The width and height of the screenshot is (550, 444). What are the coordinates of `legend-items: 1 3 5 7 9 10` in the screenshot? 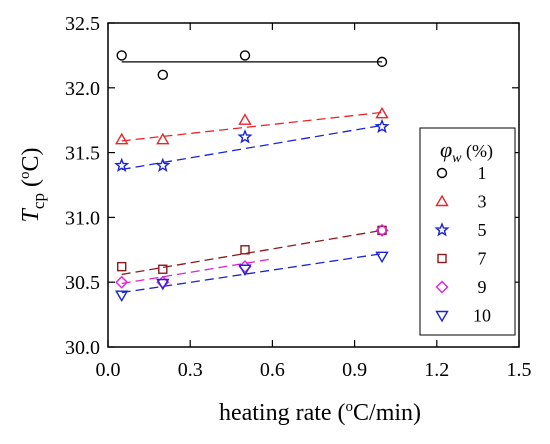 It's located at (462, 244).